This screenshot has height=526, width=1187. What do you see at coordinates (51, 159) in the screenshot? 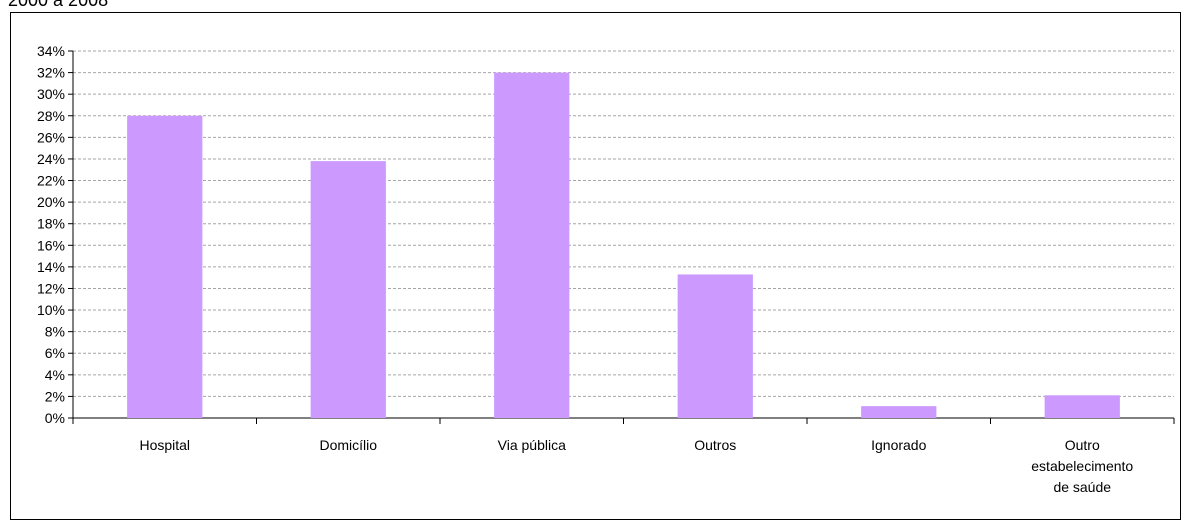
I see `y-tick-label: 24%` at bounding box center [51, 159].